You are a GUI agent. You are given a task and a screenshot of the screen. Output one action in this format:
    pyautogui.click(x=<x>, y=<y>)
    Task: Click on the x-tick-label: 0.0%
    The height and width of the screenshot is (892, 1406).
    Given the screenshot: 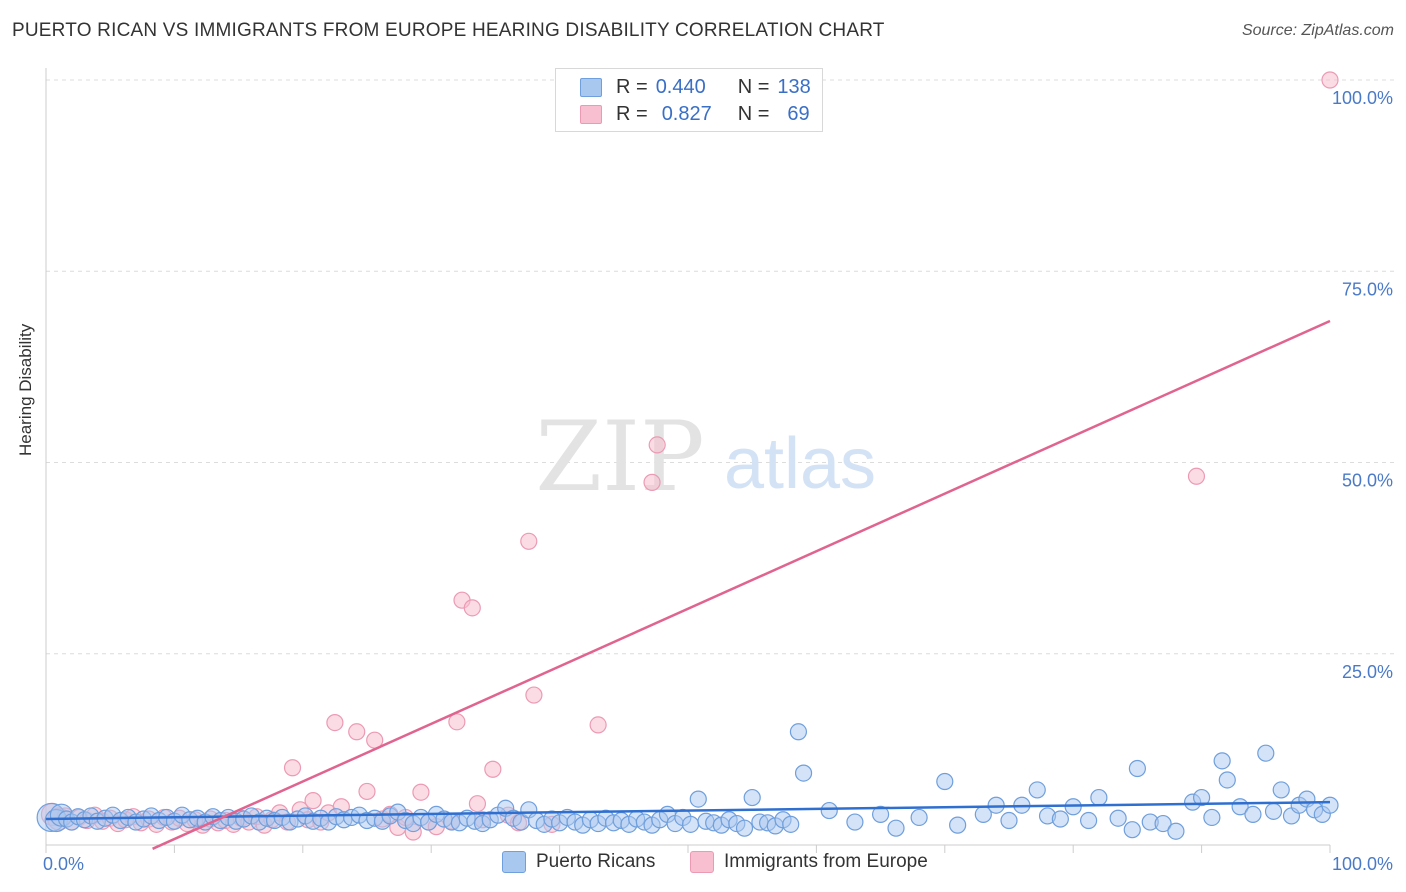 What is the action you would take?
    pyautogui.click(x=63, y=864)
    